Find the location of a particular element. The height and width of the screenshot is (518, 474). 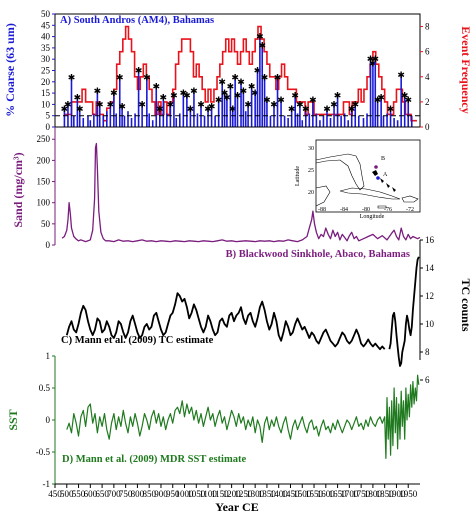

sand-line is located at coordinates (241, 192).